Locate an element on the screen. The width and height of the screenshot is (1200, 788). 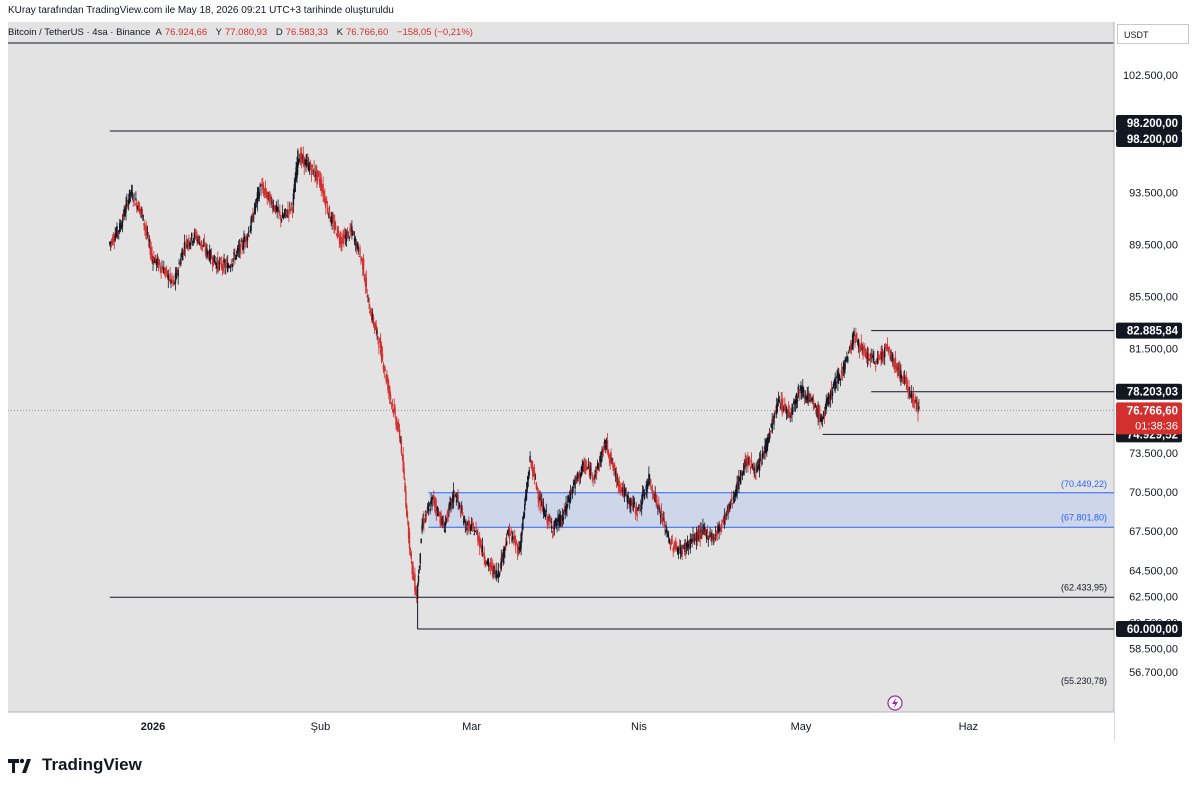
legend-symbol: Bitcoin / TetherUS · 4sa · Binance is located at coordinates (79, 32).